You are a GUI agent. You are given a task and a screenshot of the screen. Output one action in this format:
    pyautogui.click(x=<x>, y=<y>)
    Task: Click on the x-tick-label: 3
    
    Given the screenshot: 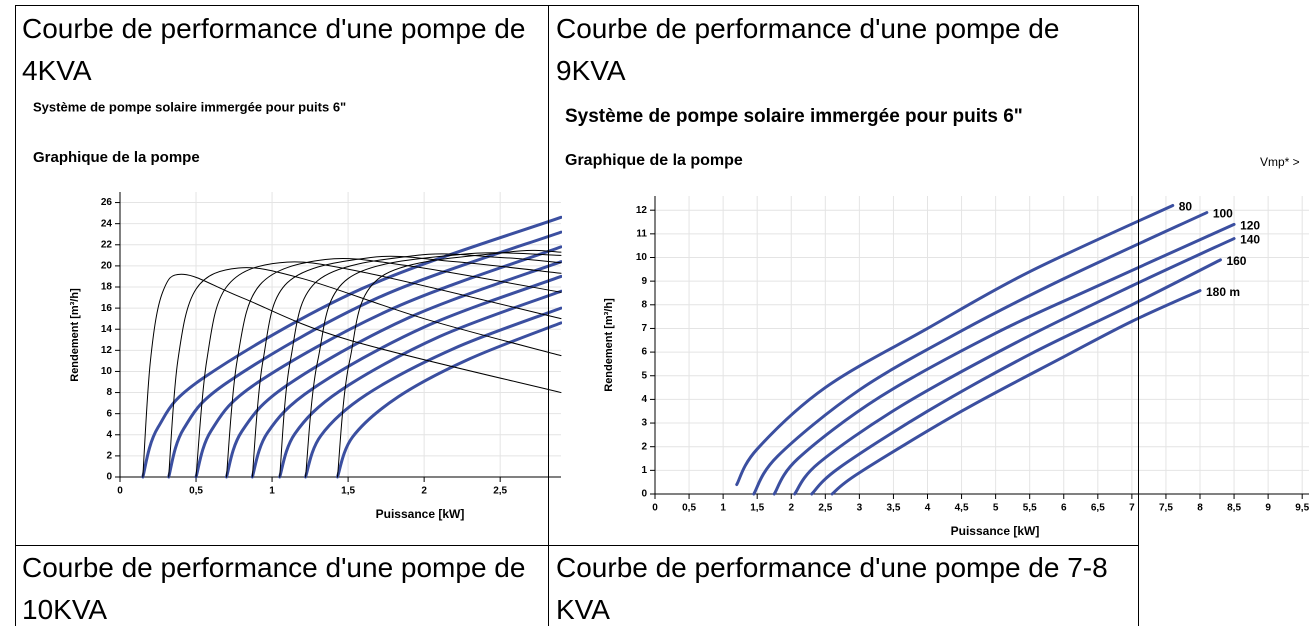 What is the action you would take?
    pyautogui.click(x=860, y=508)
    